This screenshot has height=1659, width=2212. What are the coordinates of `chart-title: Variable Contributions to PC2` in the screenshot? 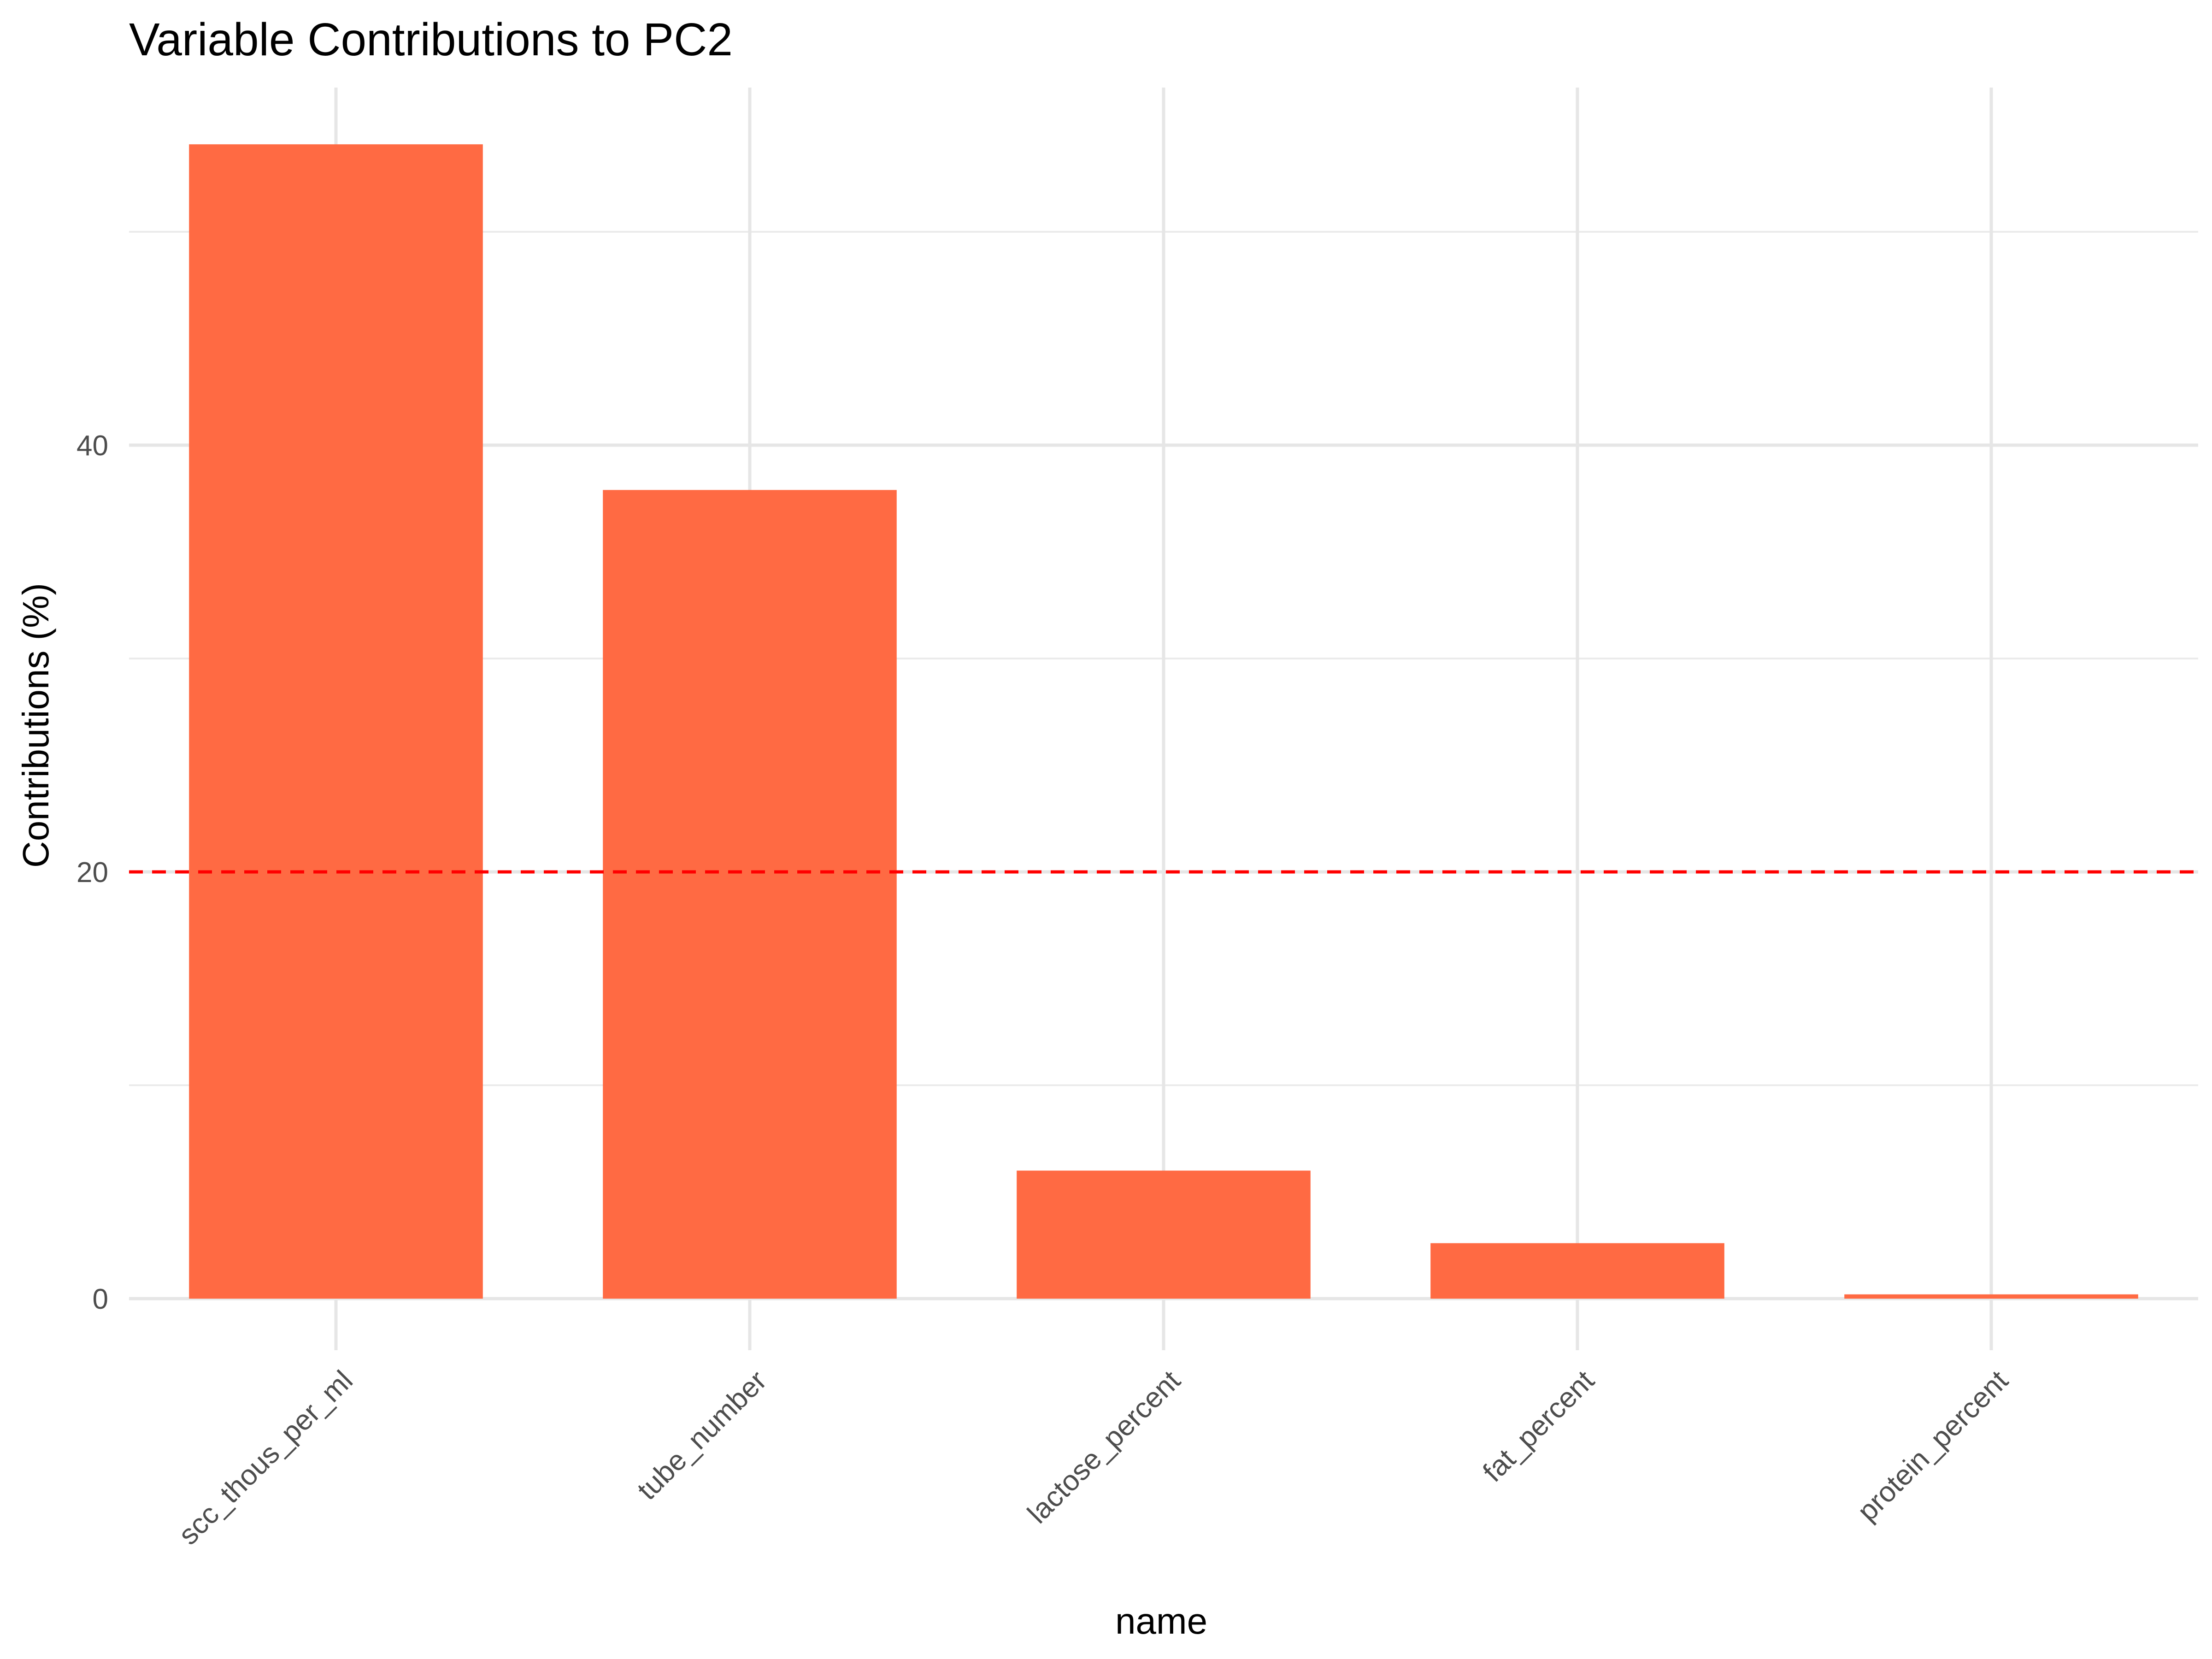 It's located at (431, 39).